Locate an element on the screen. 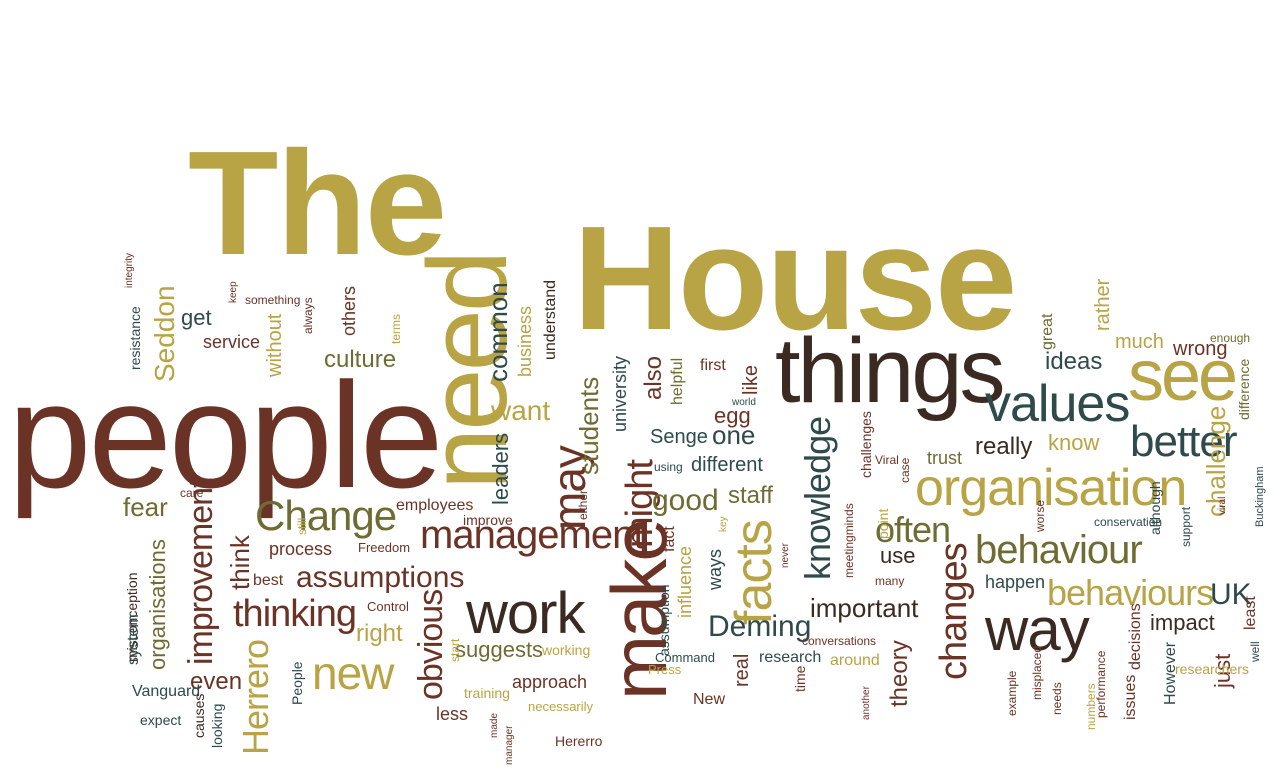 The height and width of the screenshot is (782, 1280). cloud-word: think is located at coordinates (240, 562).